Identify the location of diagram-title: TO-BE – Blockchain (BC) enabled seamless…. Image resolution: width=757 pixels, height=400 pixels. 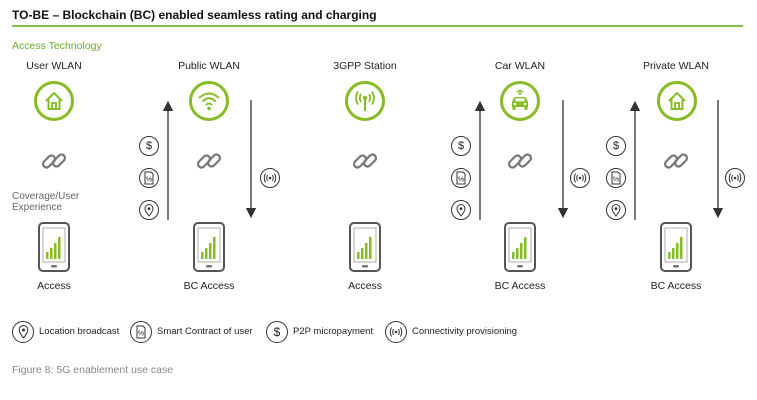
(194, 15).